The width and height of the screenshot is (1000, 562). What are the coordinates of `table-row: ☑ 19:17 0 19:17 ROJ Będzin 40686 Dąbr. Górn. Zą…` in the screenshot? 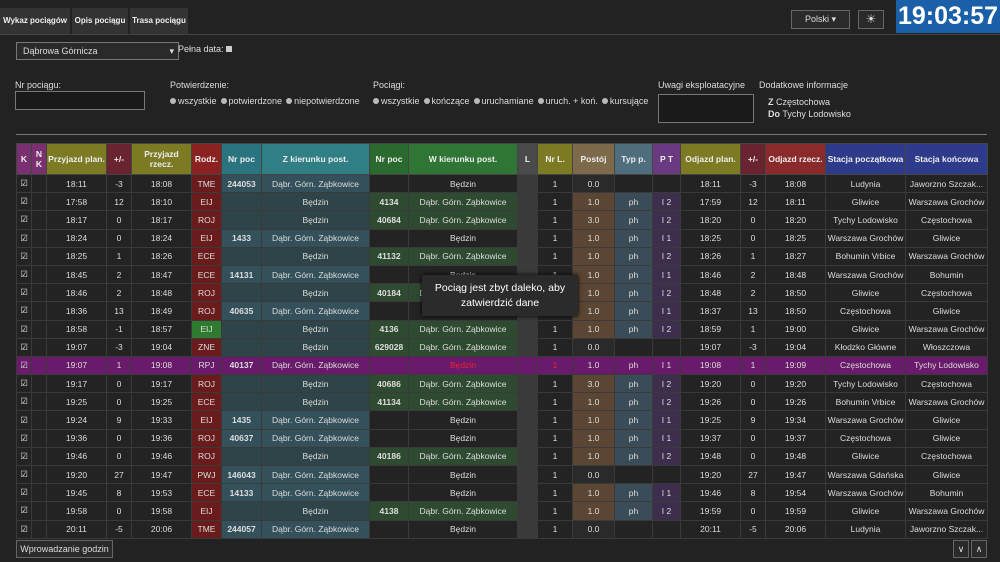 It's located at (502, 384).